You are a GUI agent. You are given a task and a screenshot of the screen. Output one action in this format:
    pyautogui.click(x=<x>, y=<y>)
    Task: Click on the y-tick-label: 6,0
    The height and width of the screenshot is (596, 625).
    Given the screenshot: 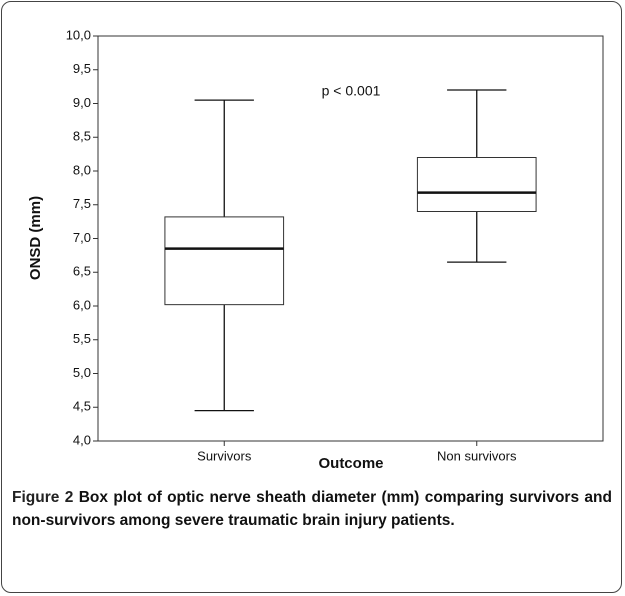 What is the action you would take?
    pyautogui.click(x=82, y=304)
    